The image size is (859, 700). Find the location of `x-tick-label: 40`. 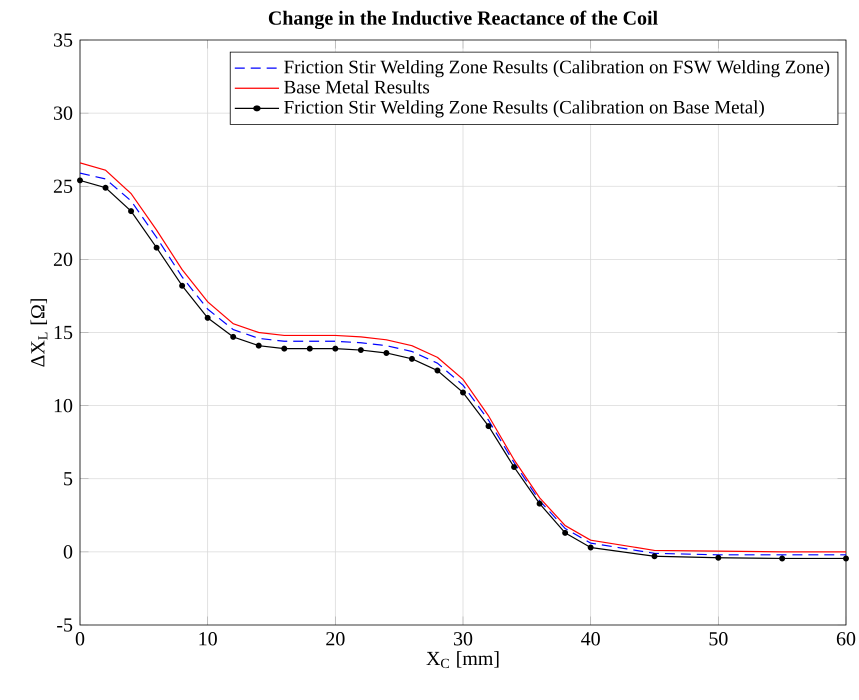

x-tick-label: 40 is located at coordinates (590, 639).